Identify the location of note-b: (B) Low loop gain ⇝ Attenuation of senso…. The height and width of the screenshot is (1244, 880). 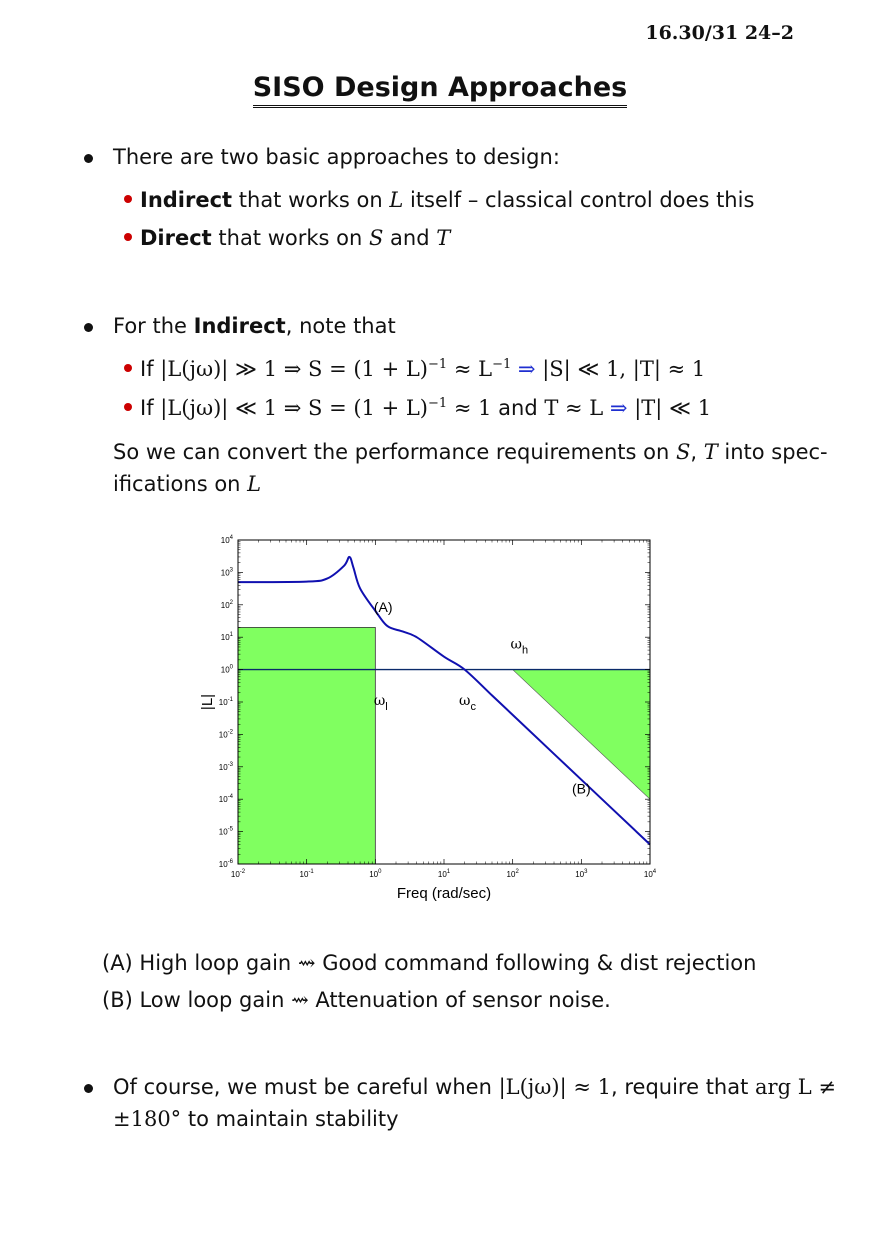
(356, 1000).